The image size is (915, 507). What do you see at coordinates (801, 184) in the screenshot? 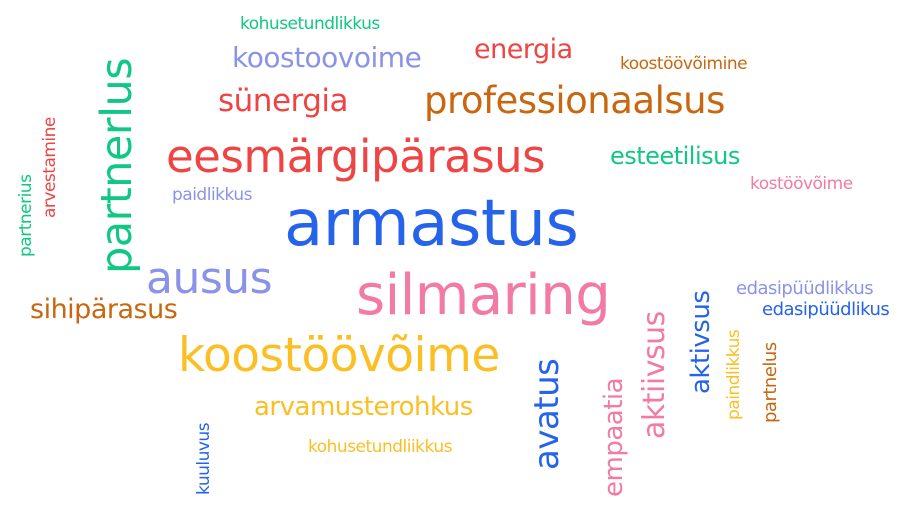
I see `word-kostoovoime: kostöövõime` at bounding box center [801, 184].